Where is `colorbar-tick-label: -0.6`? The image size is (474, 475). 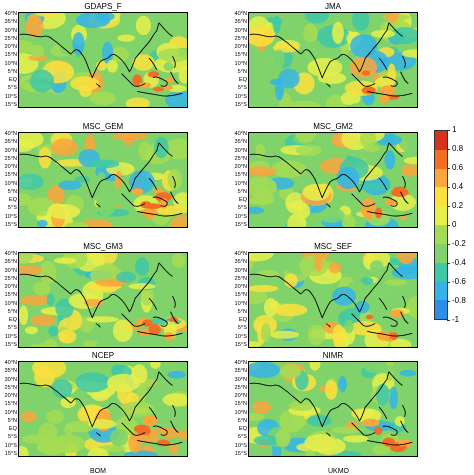 colorbar-tick-label: -0.6 is located at coordinates (459, 281).